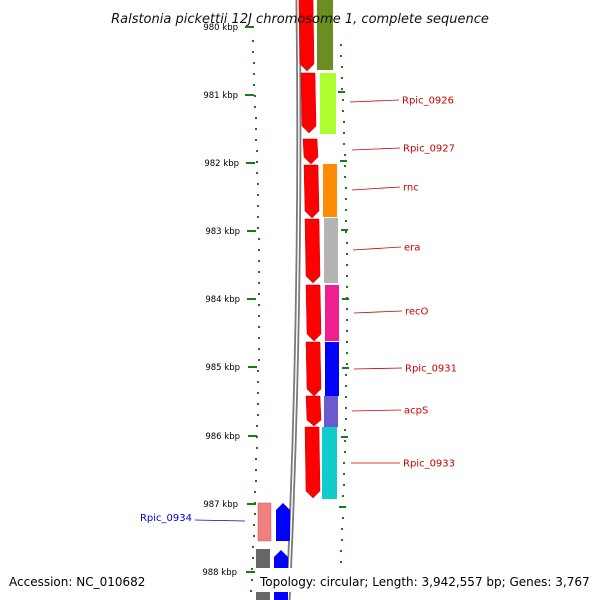  I want to click on gene-block-era, so click(331, 250).